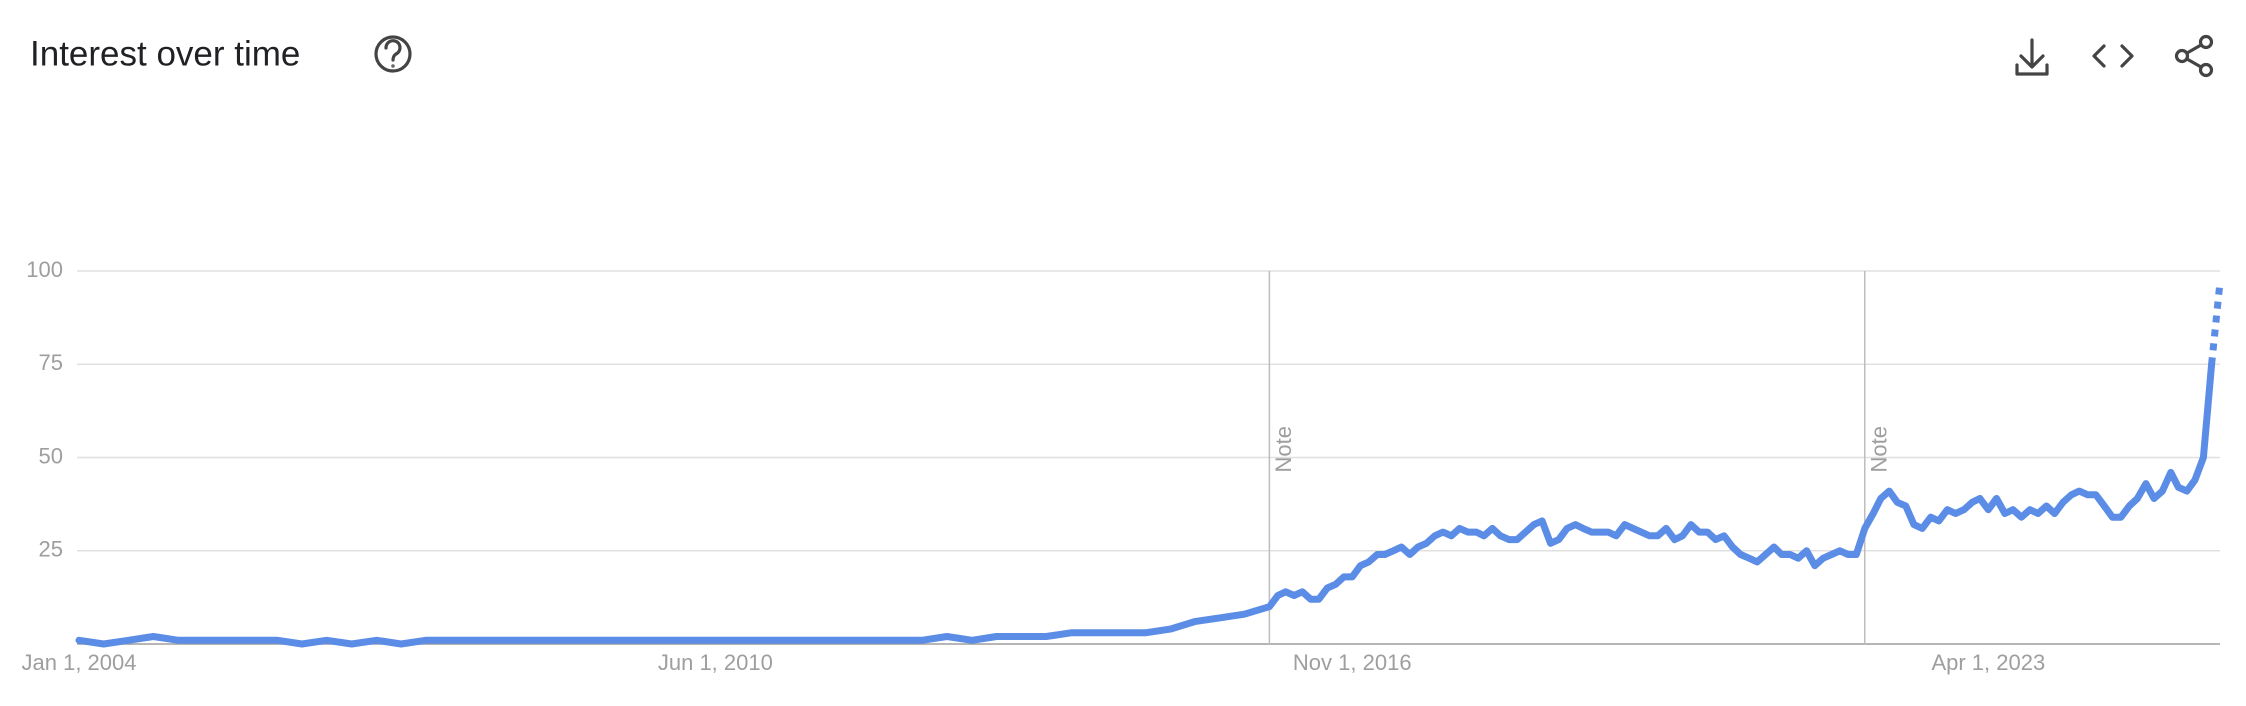  I want to click on help-icon, so click(393, 54).